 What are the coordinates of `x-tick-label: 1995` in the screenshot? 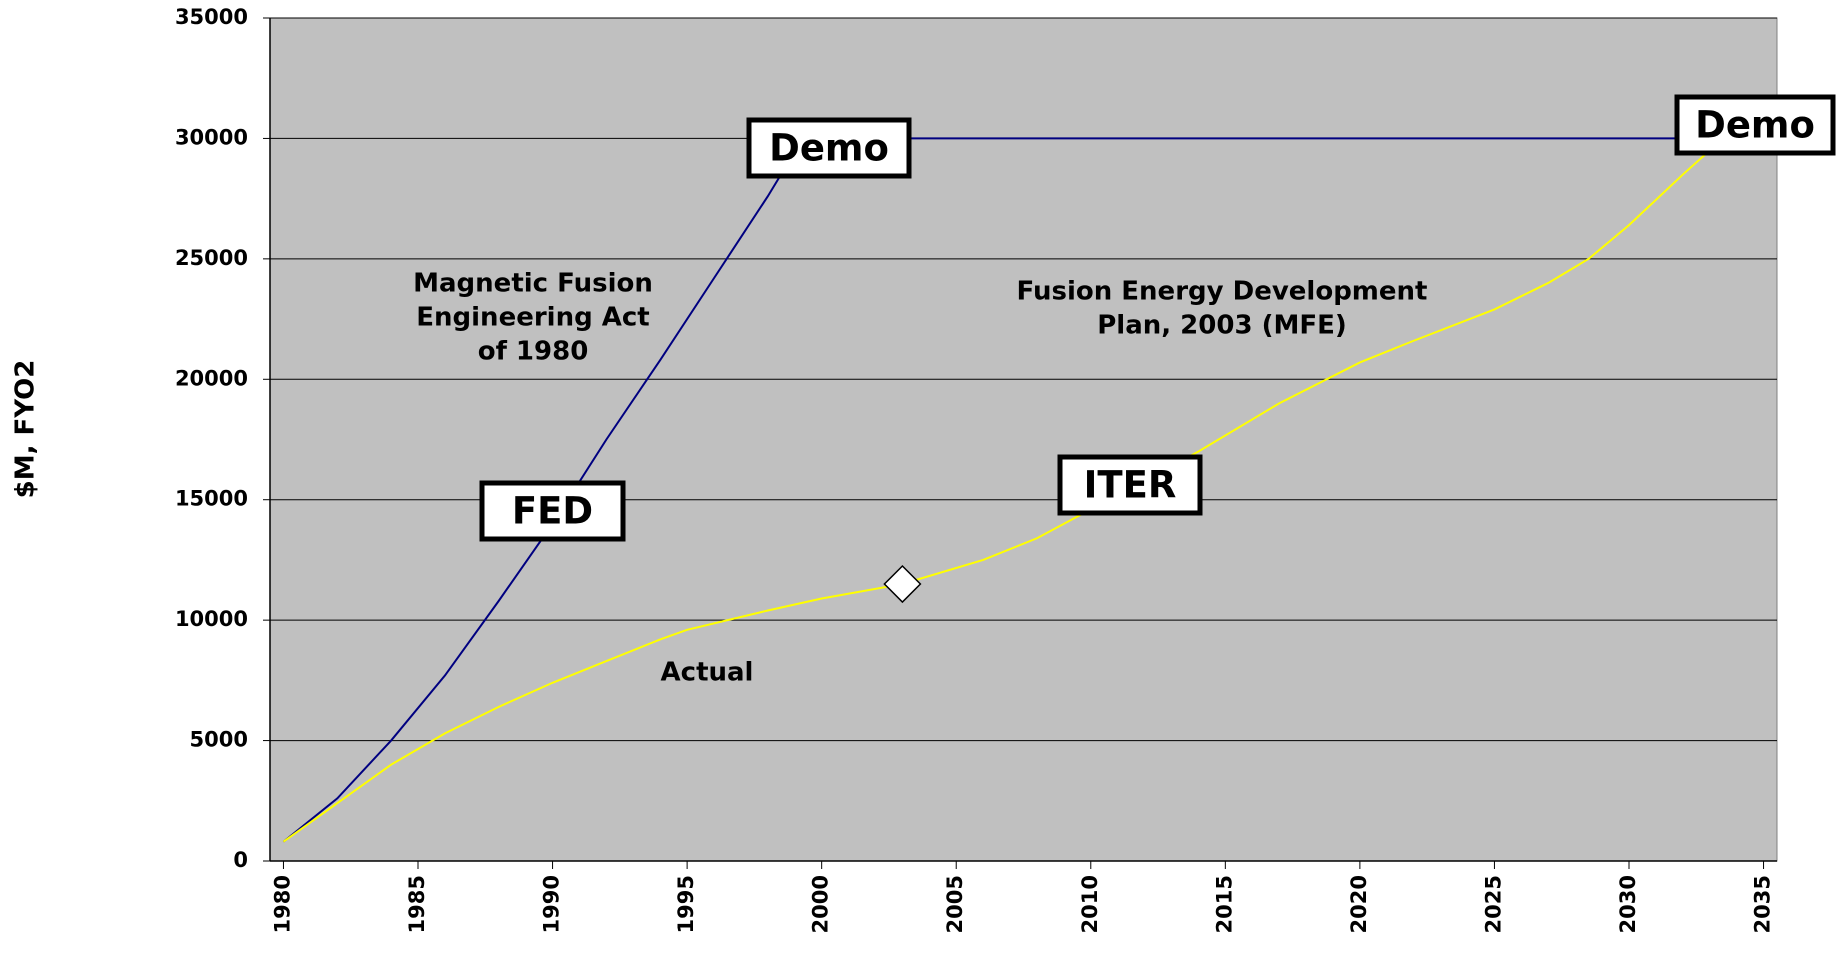 It's located at (686, 904).